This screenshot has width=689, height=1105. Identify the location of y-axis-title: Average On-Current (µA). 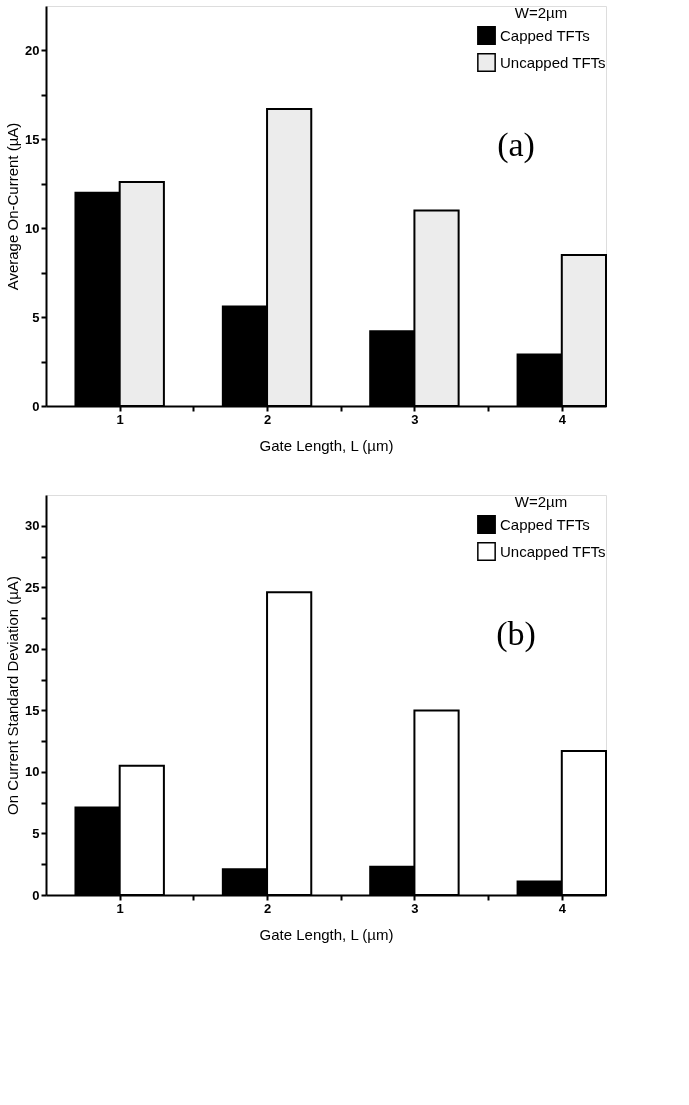
(13, 206).